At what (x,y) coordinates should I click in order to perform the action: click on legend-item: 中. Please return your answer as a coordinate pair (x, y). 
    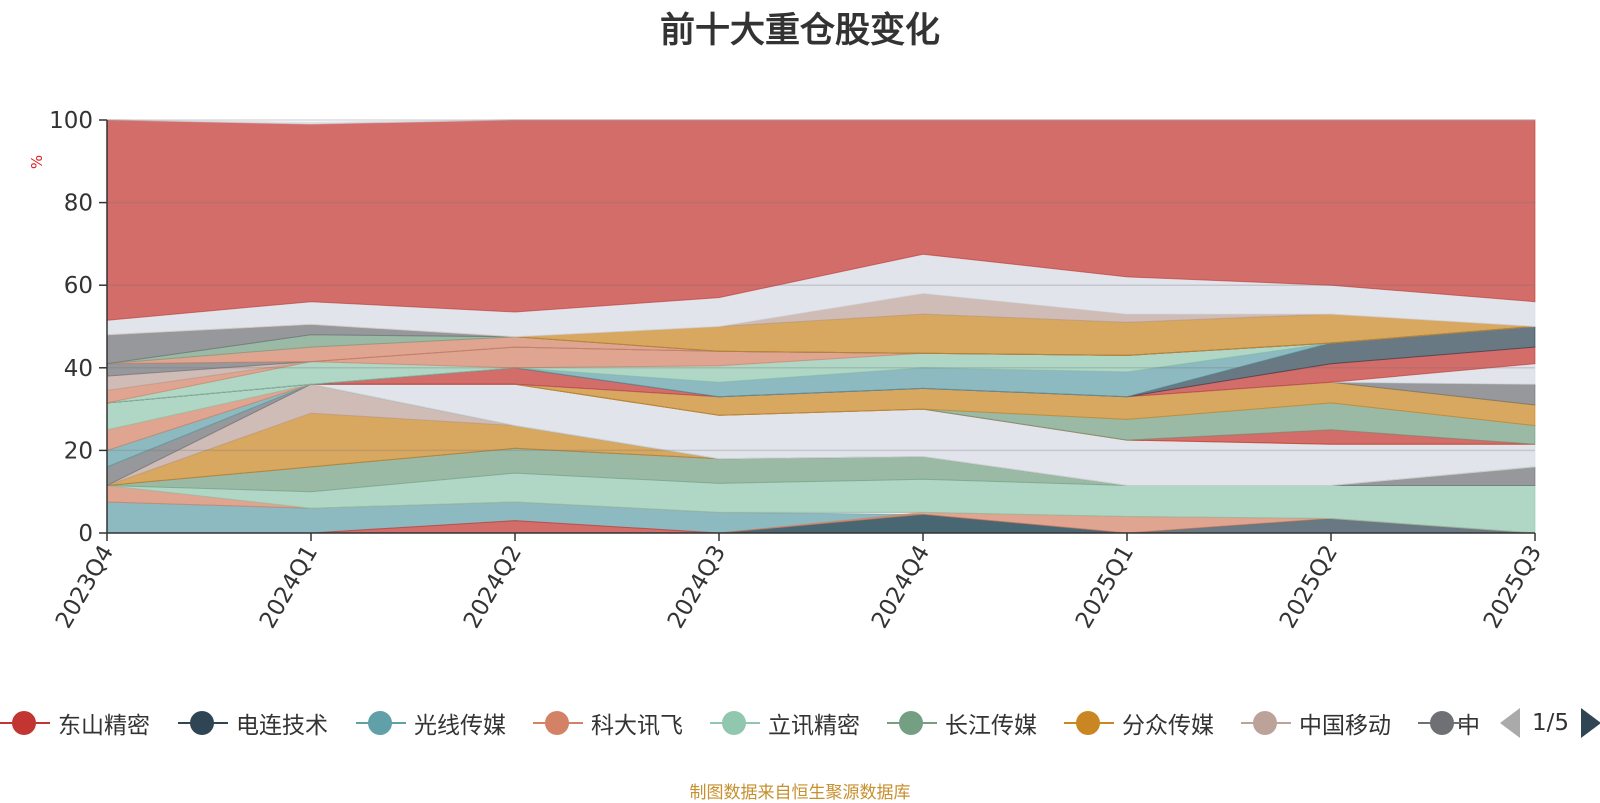
    Looking at the image, I should click on (1449, 723).